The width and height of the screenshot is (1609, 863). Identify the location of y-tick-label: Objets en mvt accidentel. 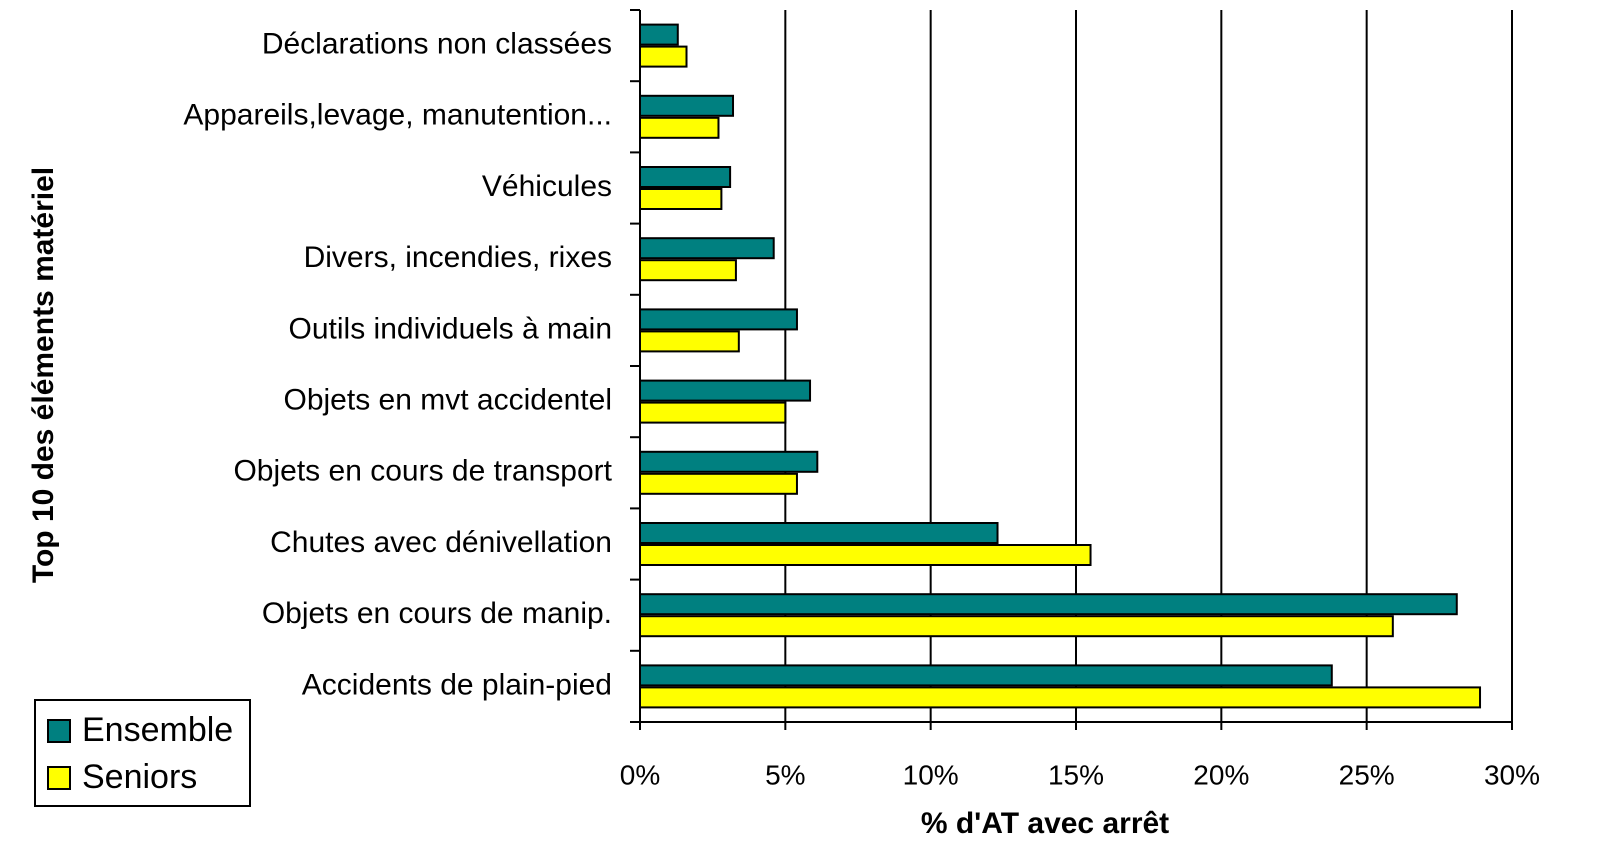
(448, 400).